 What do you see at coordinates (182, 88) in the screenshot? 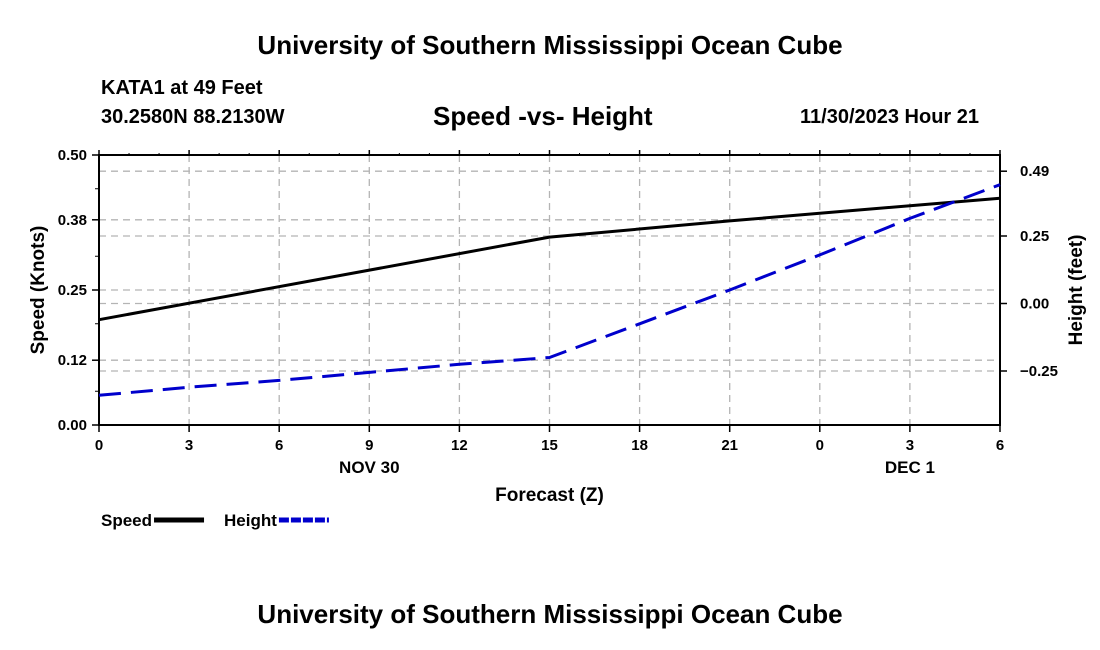
I see `station-label: KATA1 at 49 Feet` at bounding box center [182, 88].